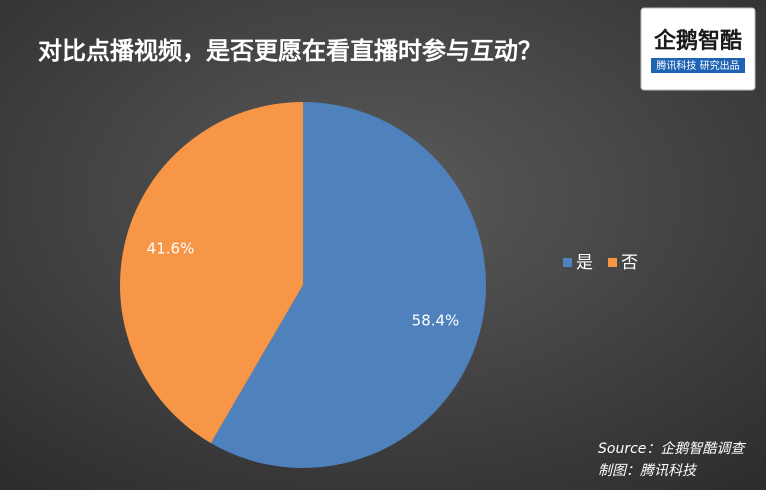 The width and height of the screenshot is (766, 490). I want to click on chart-title: 对比点播视频，是否更愿在看直播时参与互动？, so click(290, 51).